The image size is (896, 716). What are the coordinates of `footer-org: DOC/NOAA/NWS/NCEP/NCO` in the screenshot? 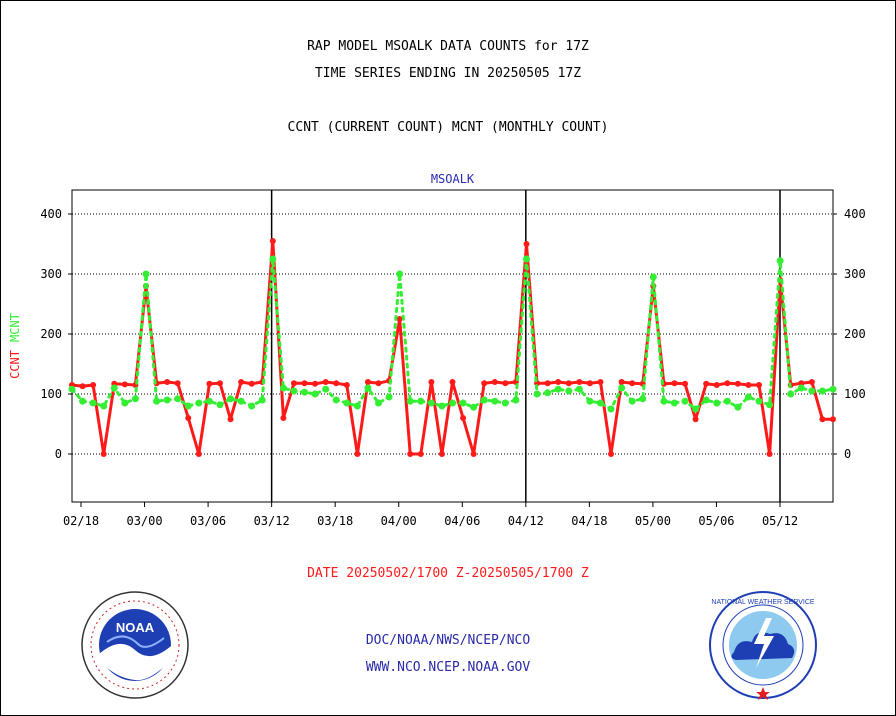 It's located at (448, 640).